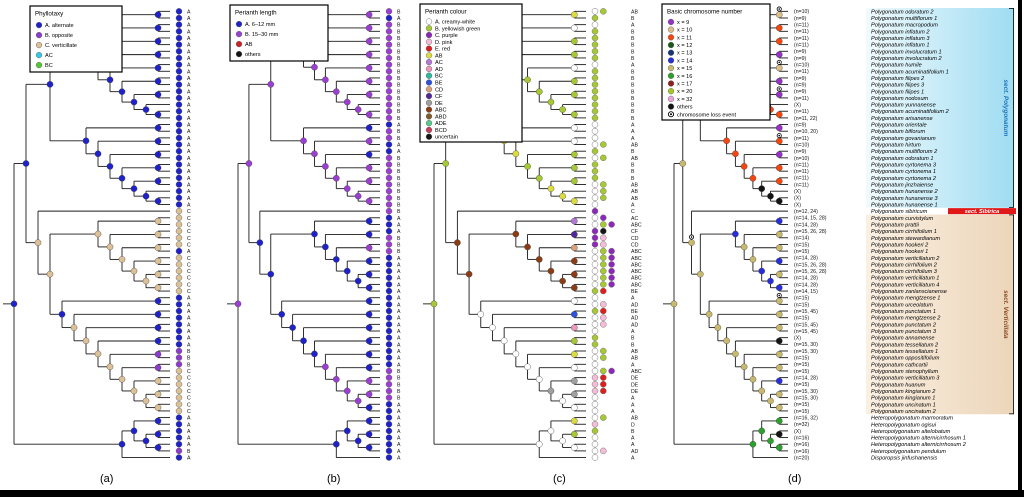 This screenshot has height=497, width=1024. Describe the element at coordinates (635, 245) in the screenshot. I see `tip-state-label: CD` at that location.